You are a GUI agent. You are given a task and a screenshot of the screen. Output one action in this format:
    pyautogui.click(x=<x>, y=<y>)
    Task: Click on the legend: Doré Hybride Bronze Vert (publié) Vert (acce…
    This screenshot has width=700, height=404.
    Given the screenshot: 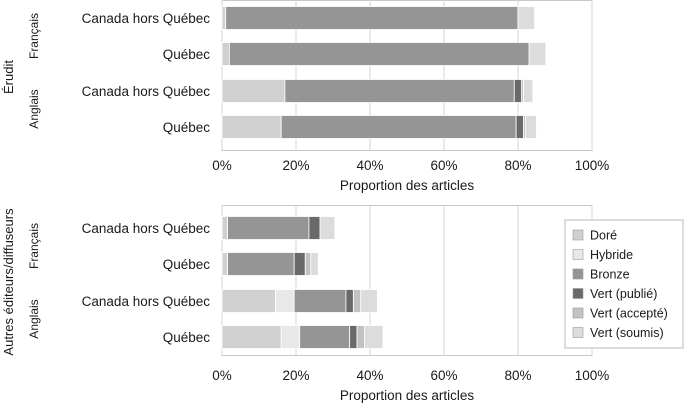 What is the action you would take?
    pyautogui.click(x=624, y=284)
    